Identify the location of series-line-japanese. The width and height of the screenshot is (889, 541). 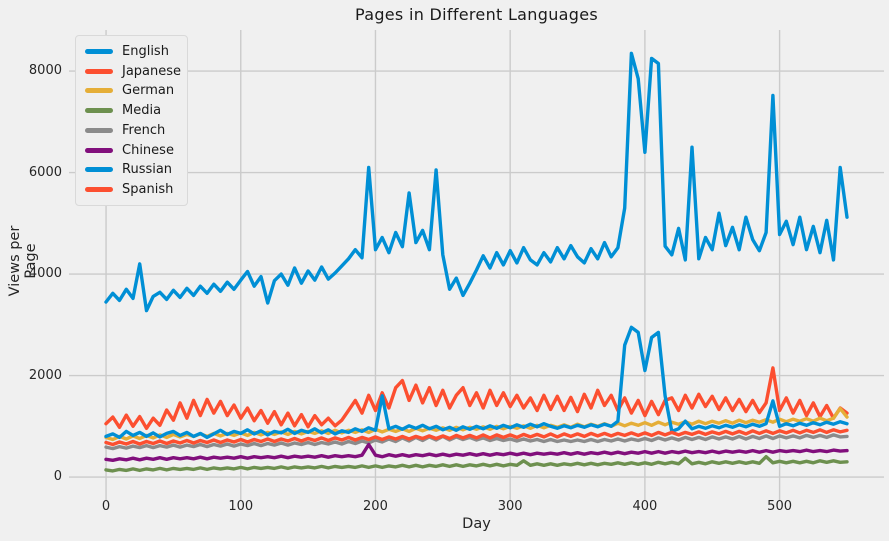
(476, 398).